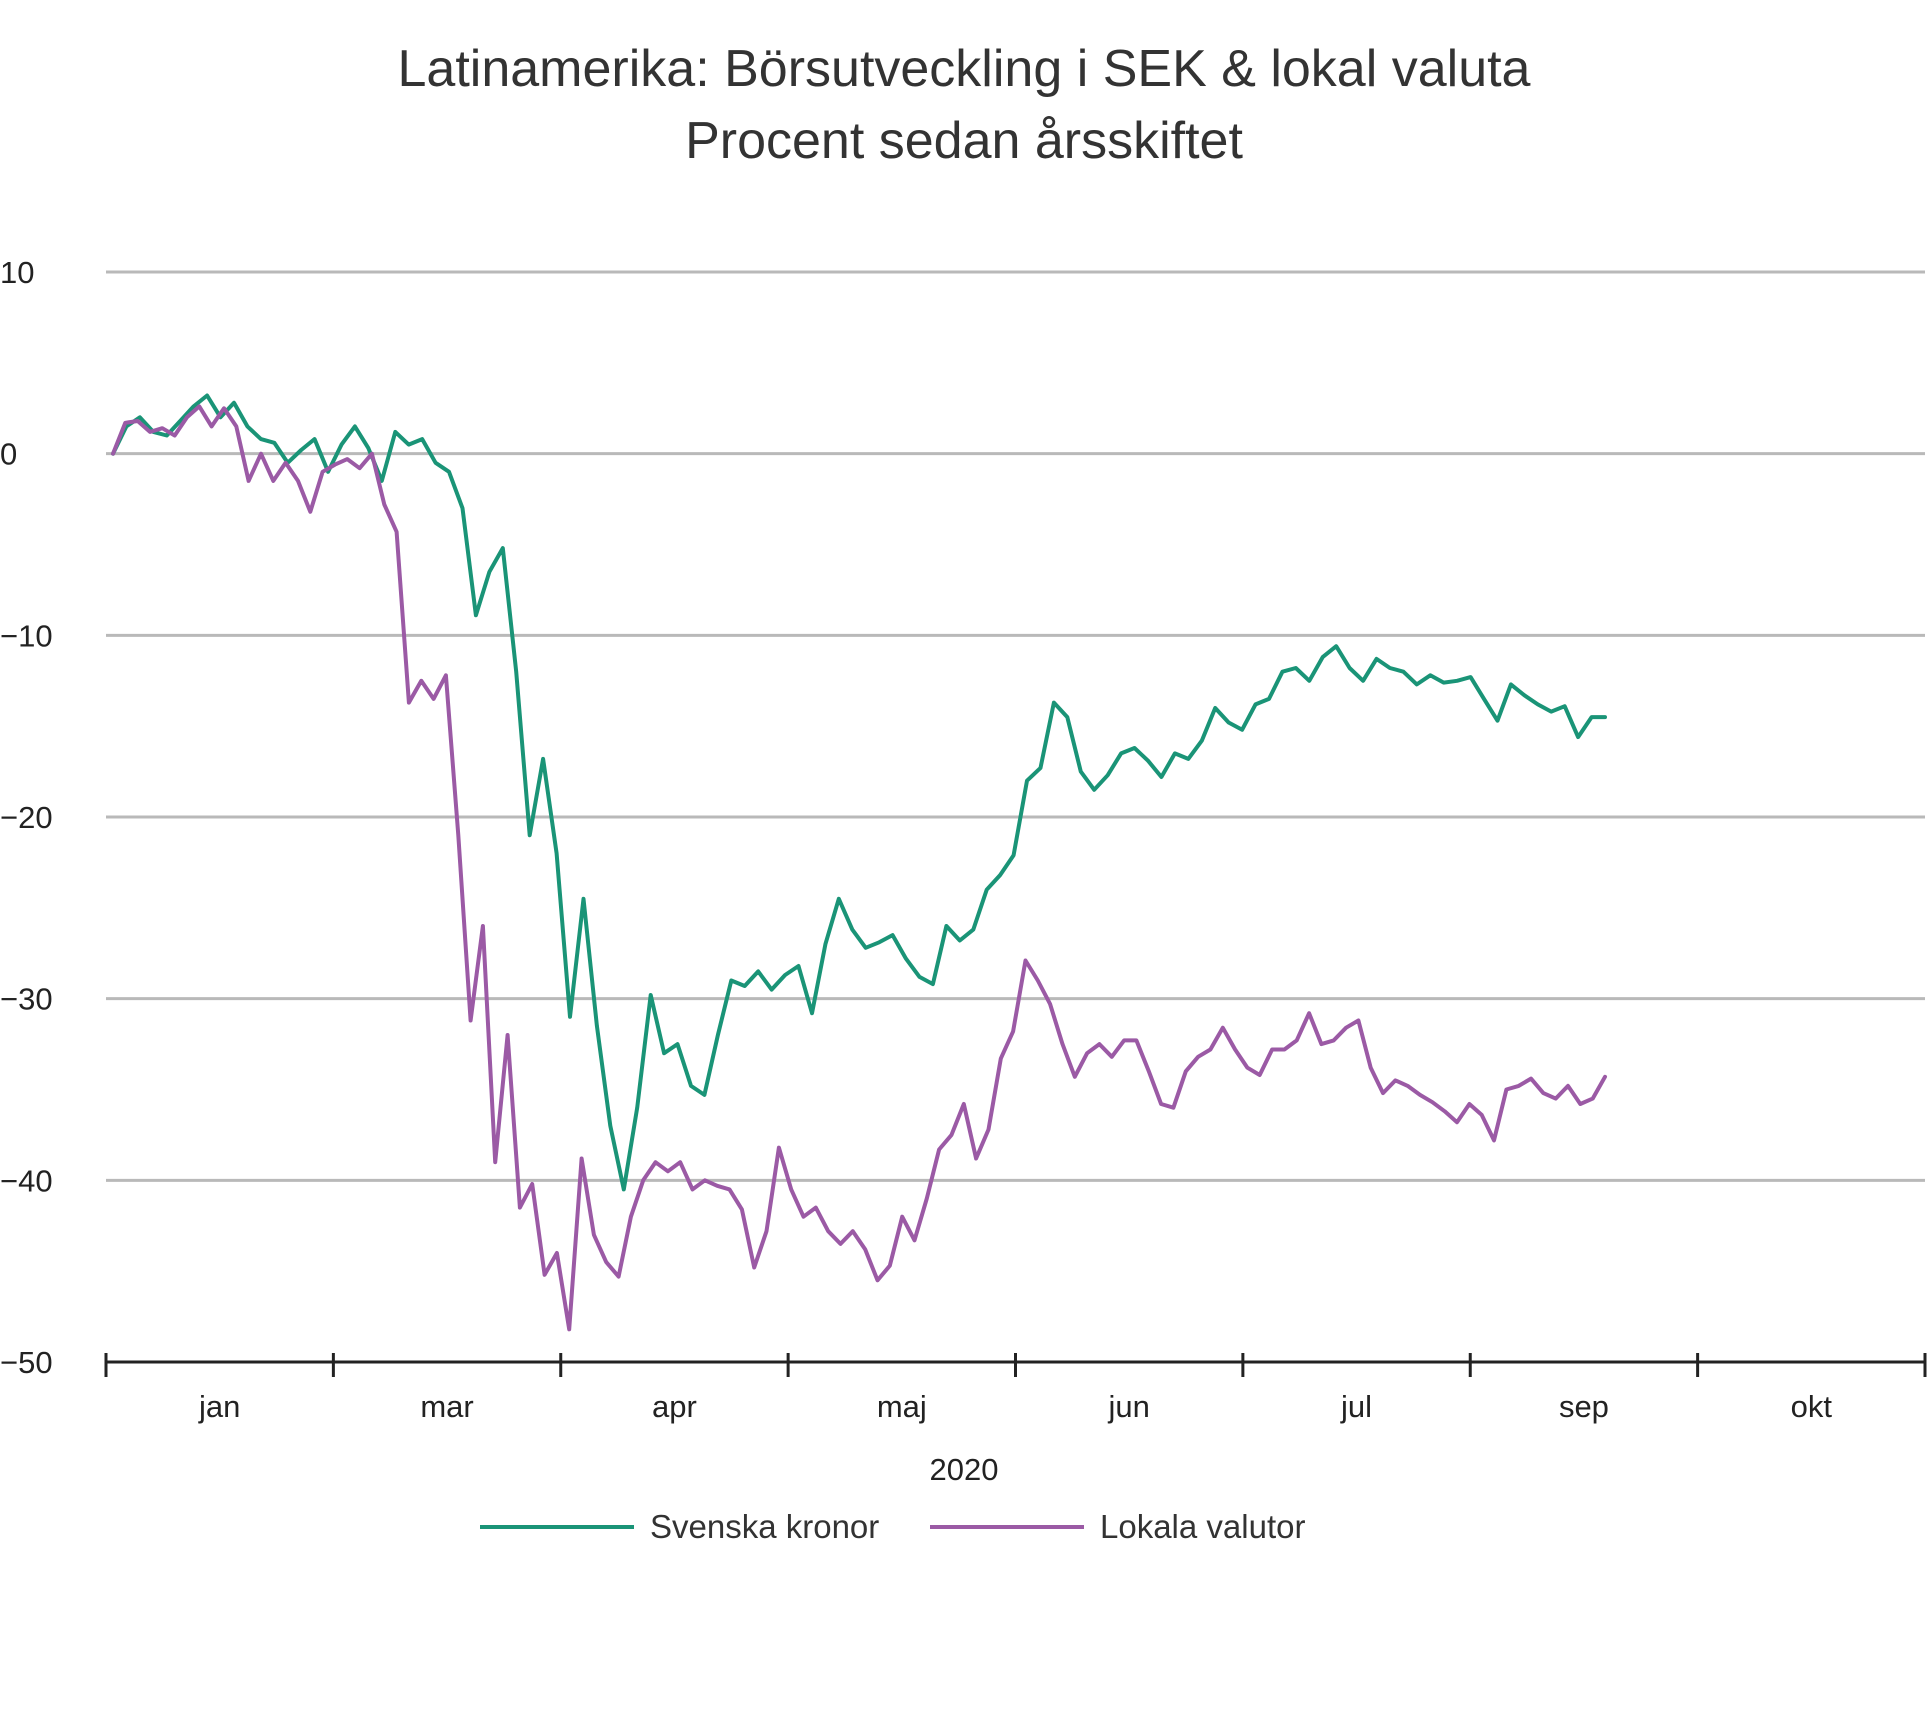  I want to click on x-tick-label: mar, so click(446, 1406).